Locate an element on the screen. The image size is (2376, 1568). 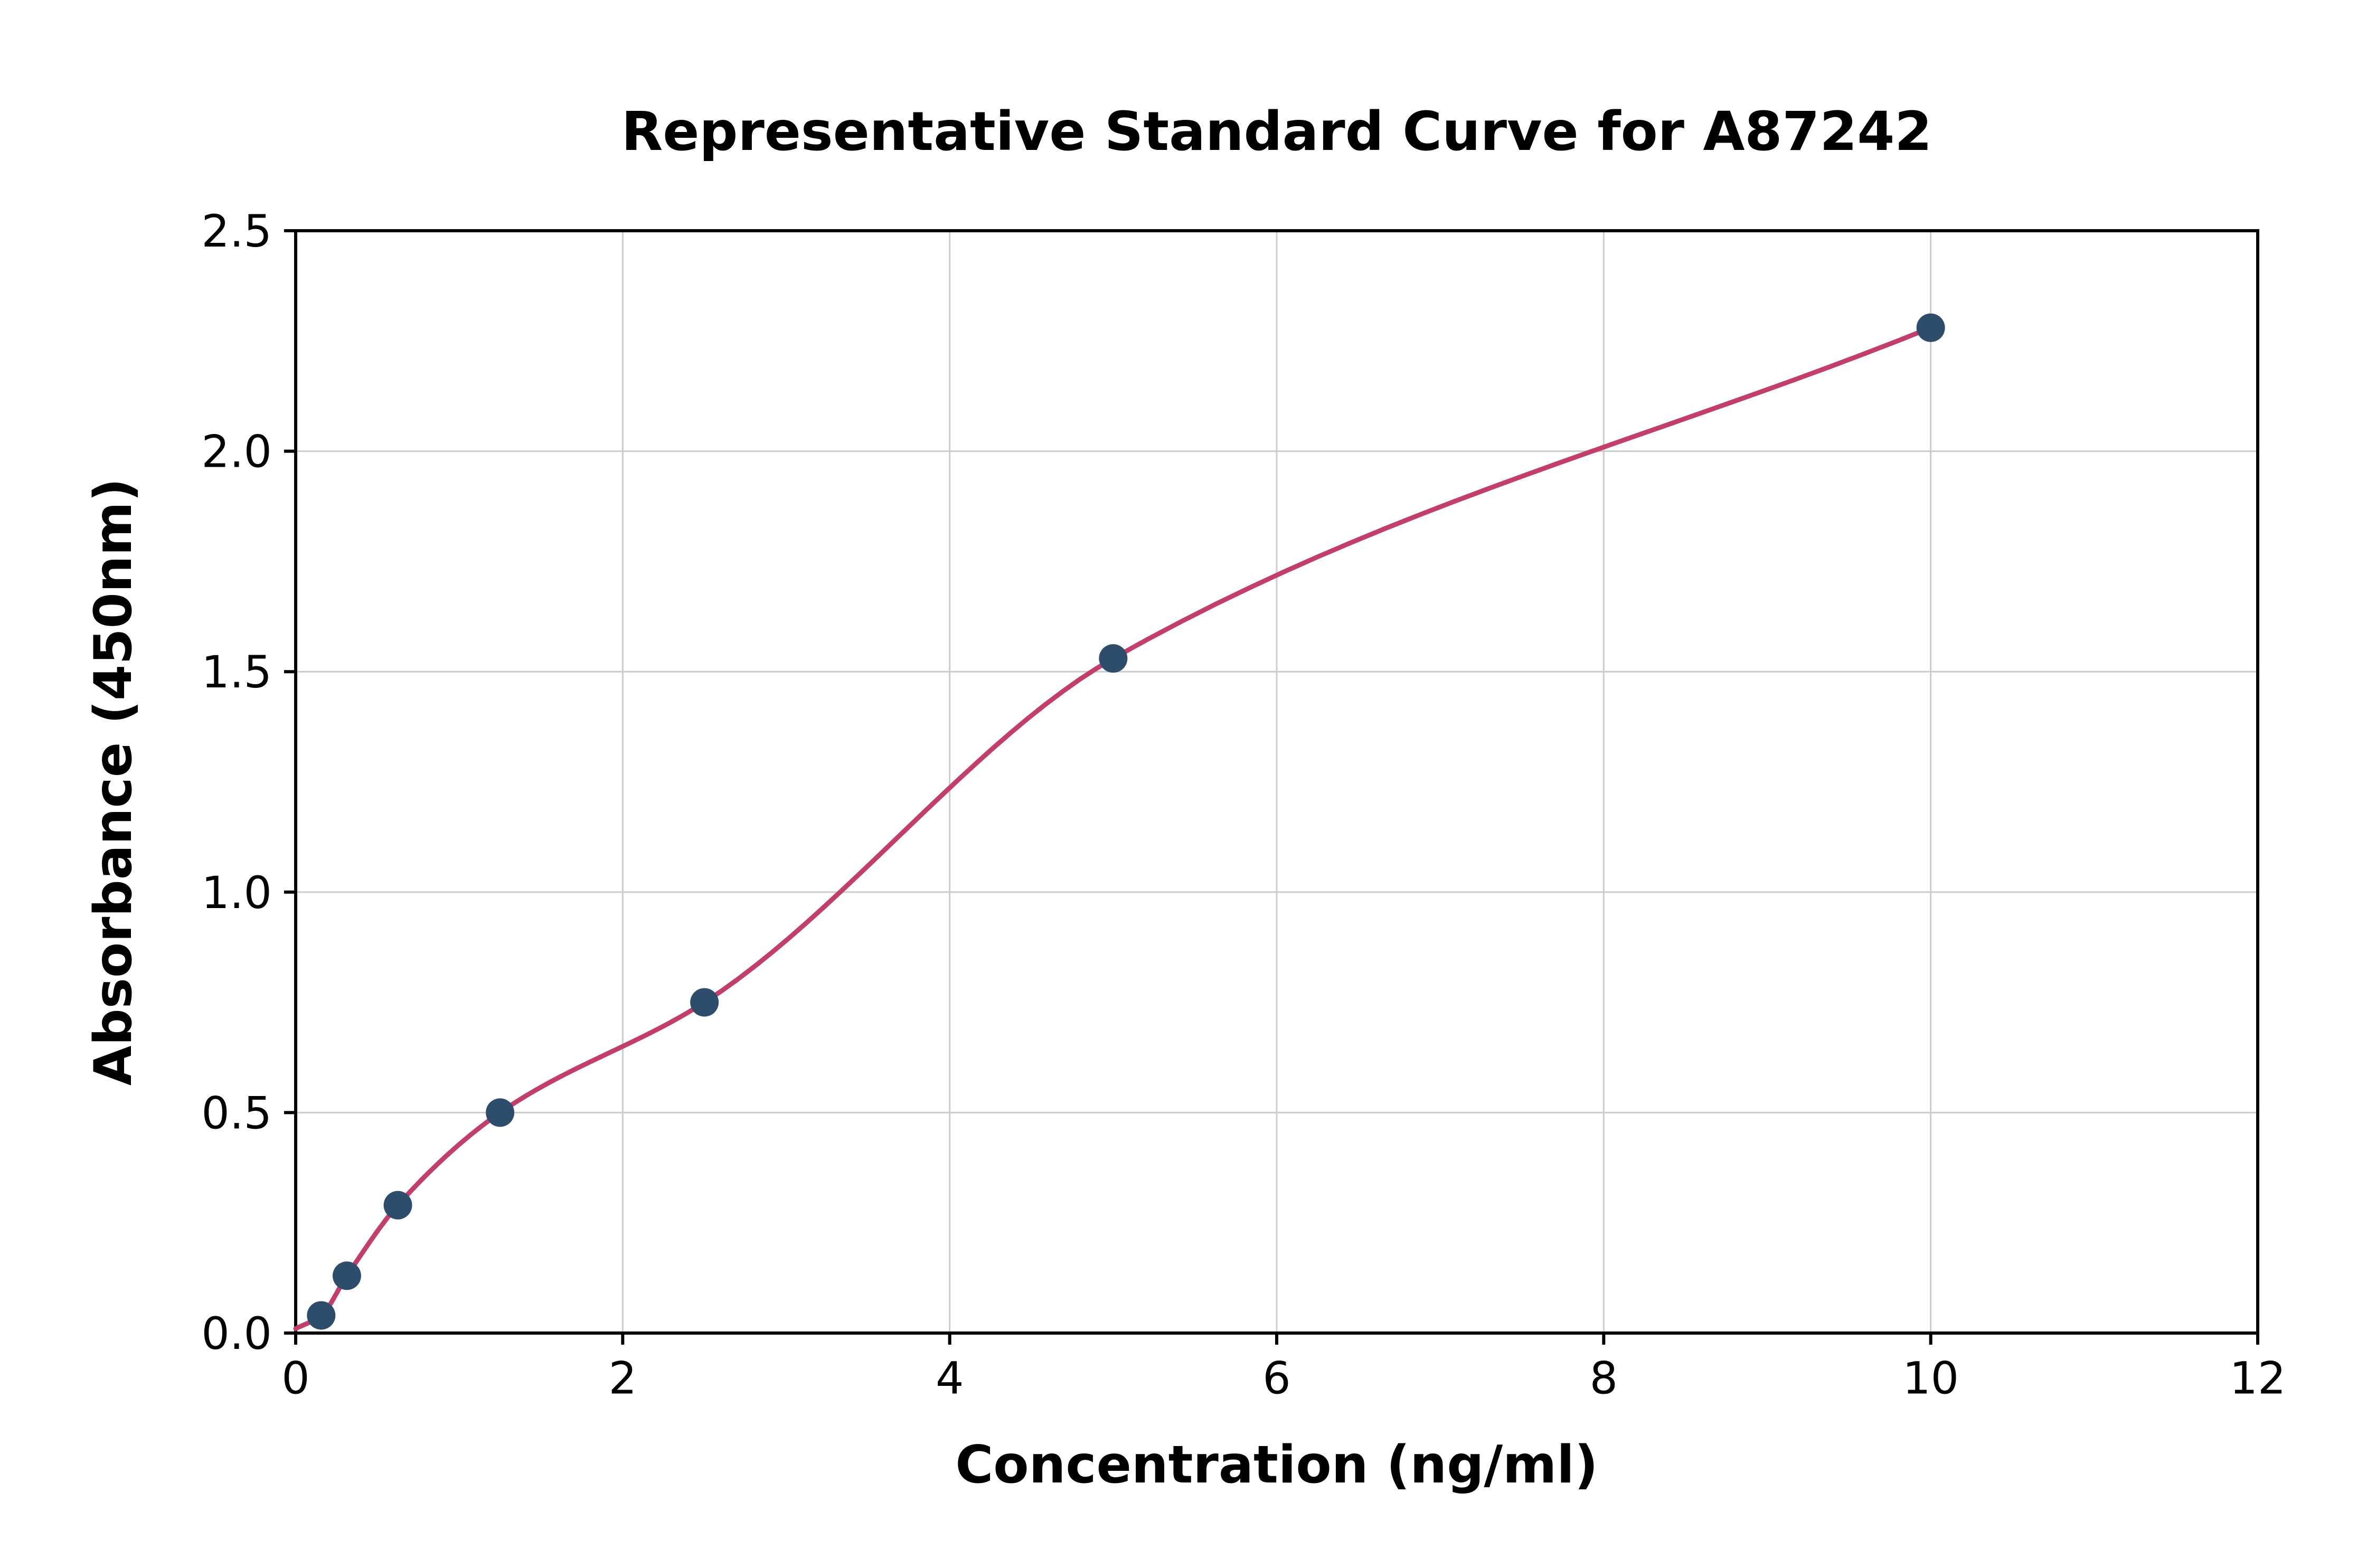
x-tick-label: 6 is located at coordinates (1276, 1378).